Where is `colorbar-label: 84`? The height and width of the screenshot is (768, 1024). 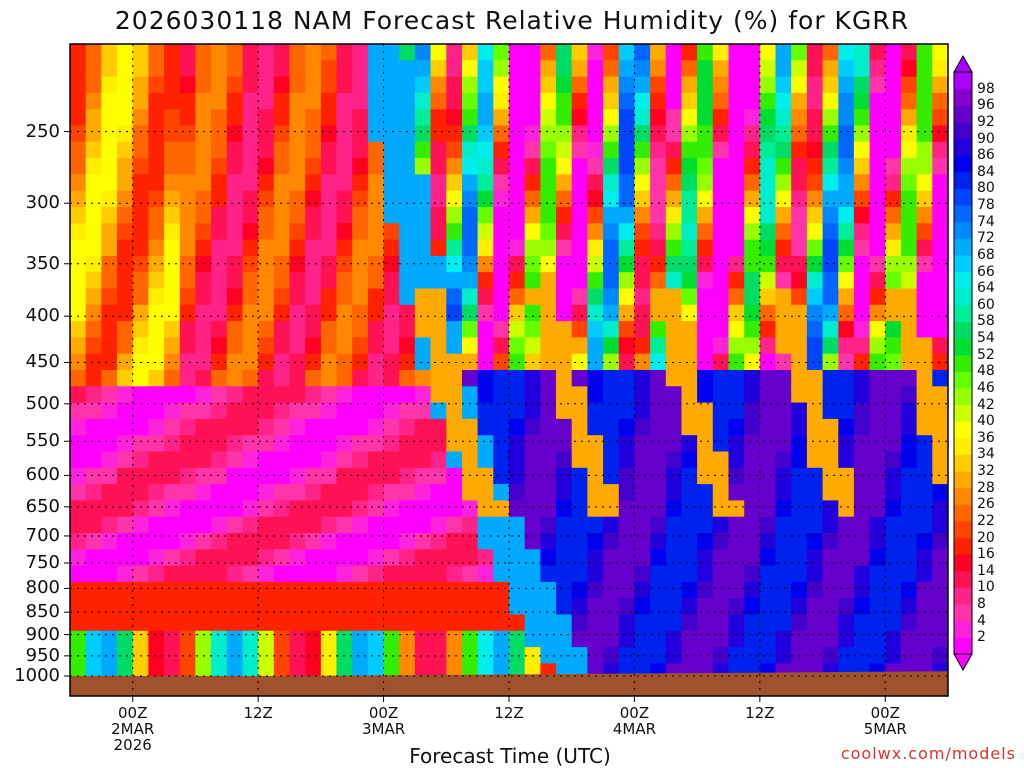 colorbar-label: 84 is located at coordinates (986, 171).